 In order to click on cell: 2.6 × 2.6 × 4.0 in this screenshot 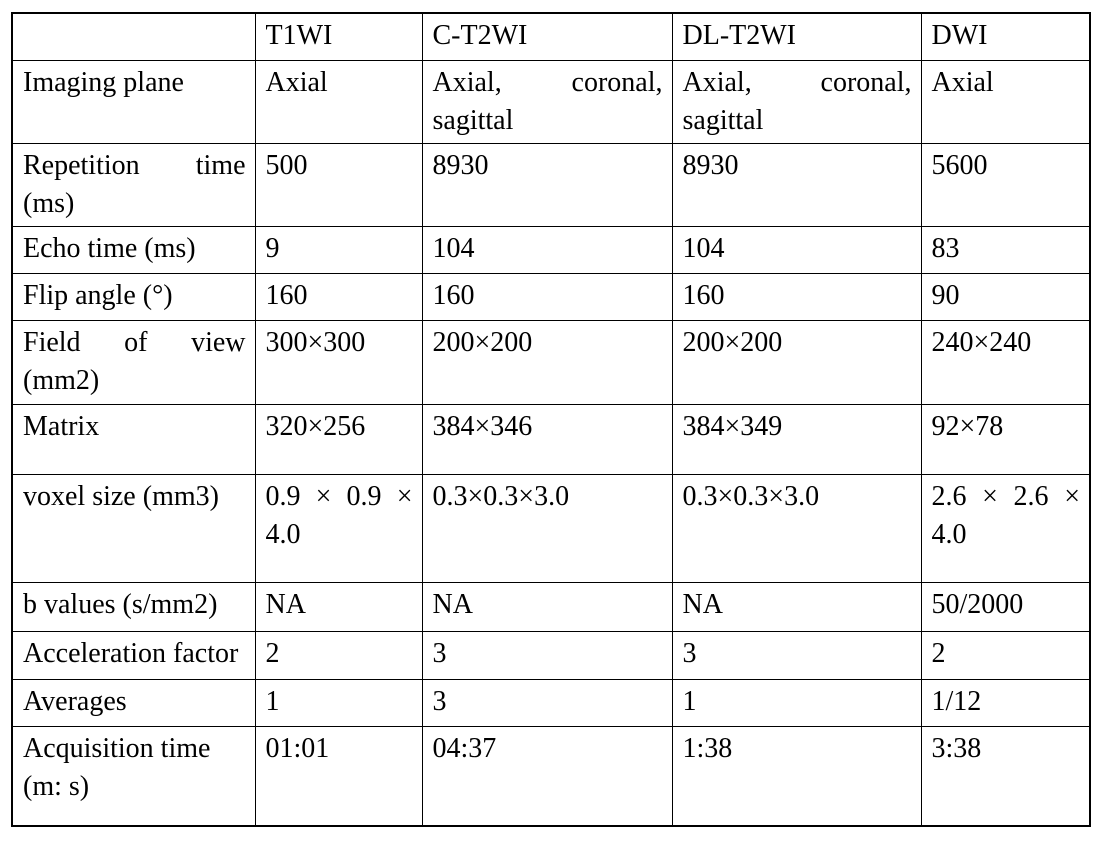, I will do `click(1005, 528)`.